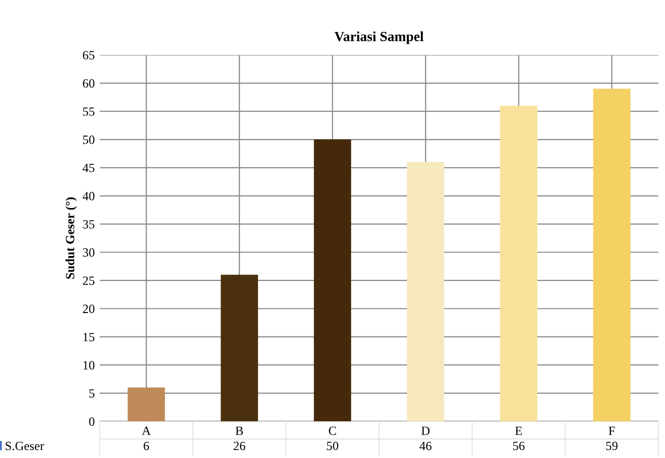  Describe the element at coordinates (147, 446) in the screenshot. I see `data-label: 6` at that location.